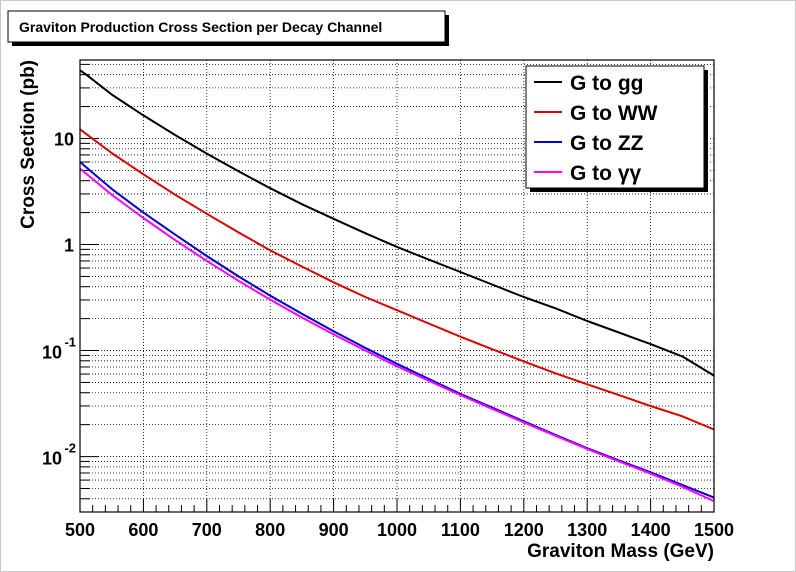 This screenshot has height=572, width=796. What do you see at coordinates (270, 530) in the screenshot?
I see `x-tick-label: 800` at bounding box center [270, 530].